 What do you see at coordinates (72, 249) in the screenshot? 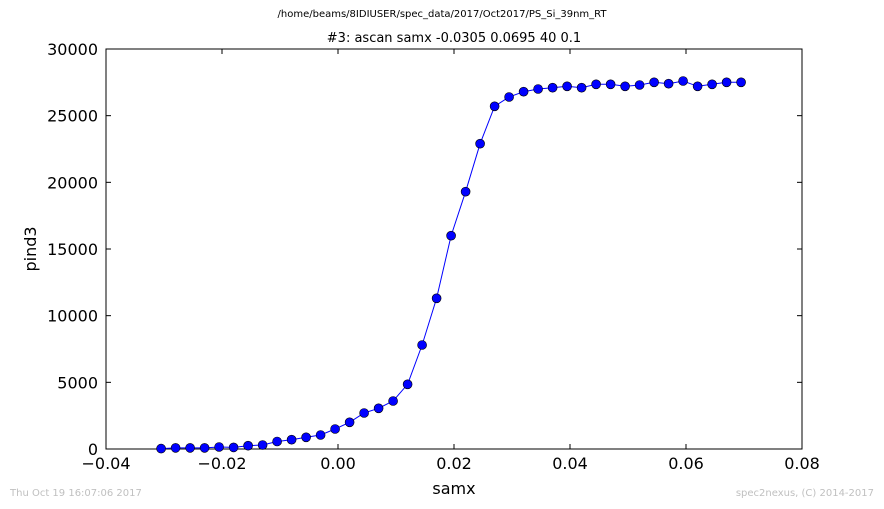
I see `y-tick-label: 15000` at bounding box center [72, 249].